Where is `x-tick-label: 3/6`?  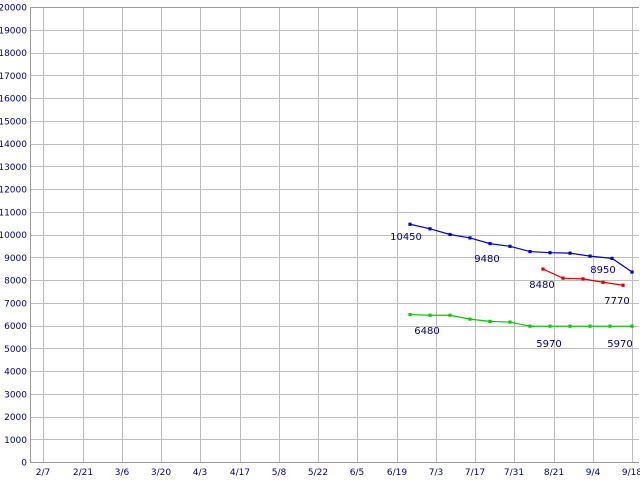 x-tick-label: 3/6 is located at coordinates (122, 473).